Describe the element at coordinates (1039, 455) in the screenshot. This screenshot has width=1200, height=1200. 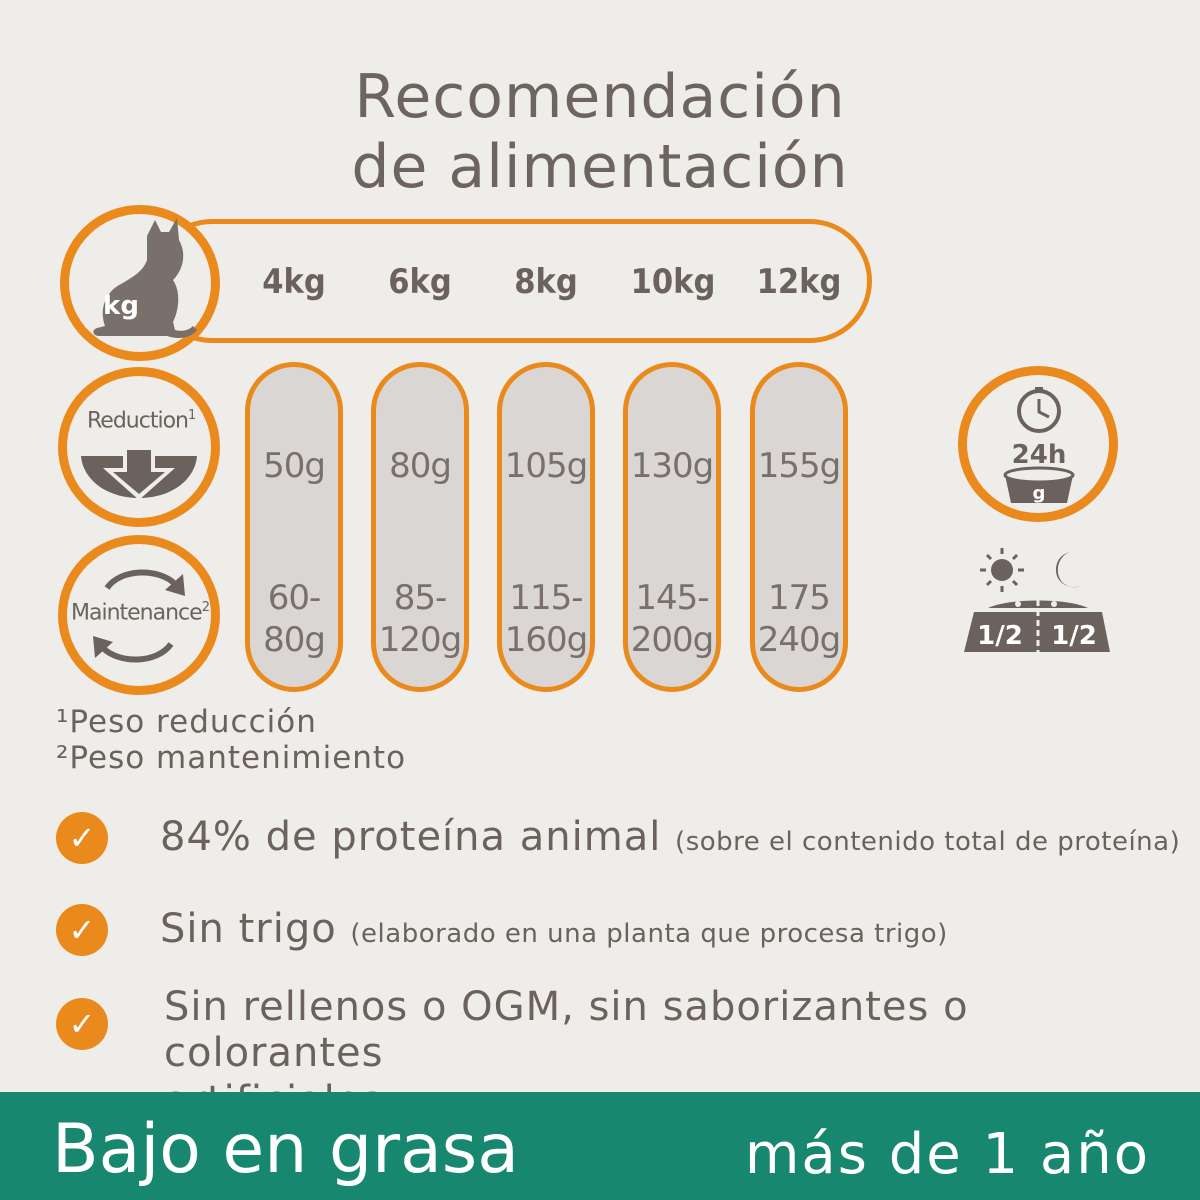
I see `daily-label: 24h` at that location.